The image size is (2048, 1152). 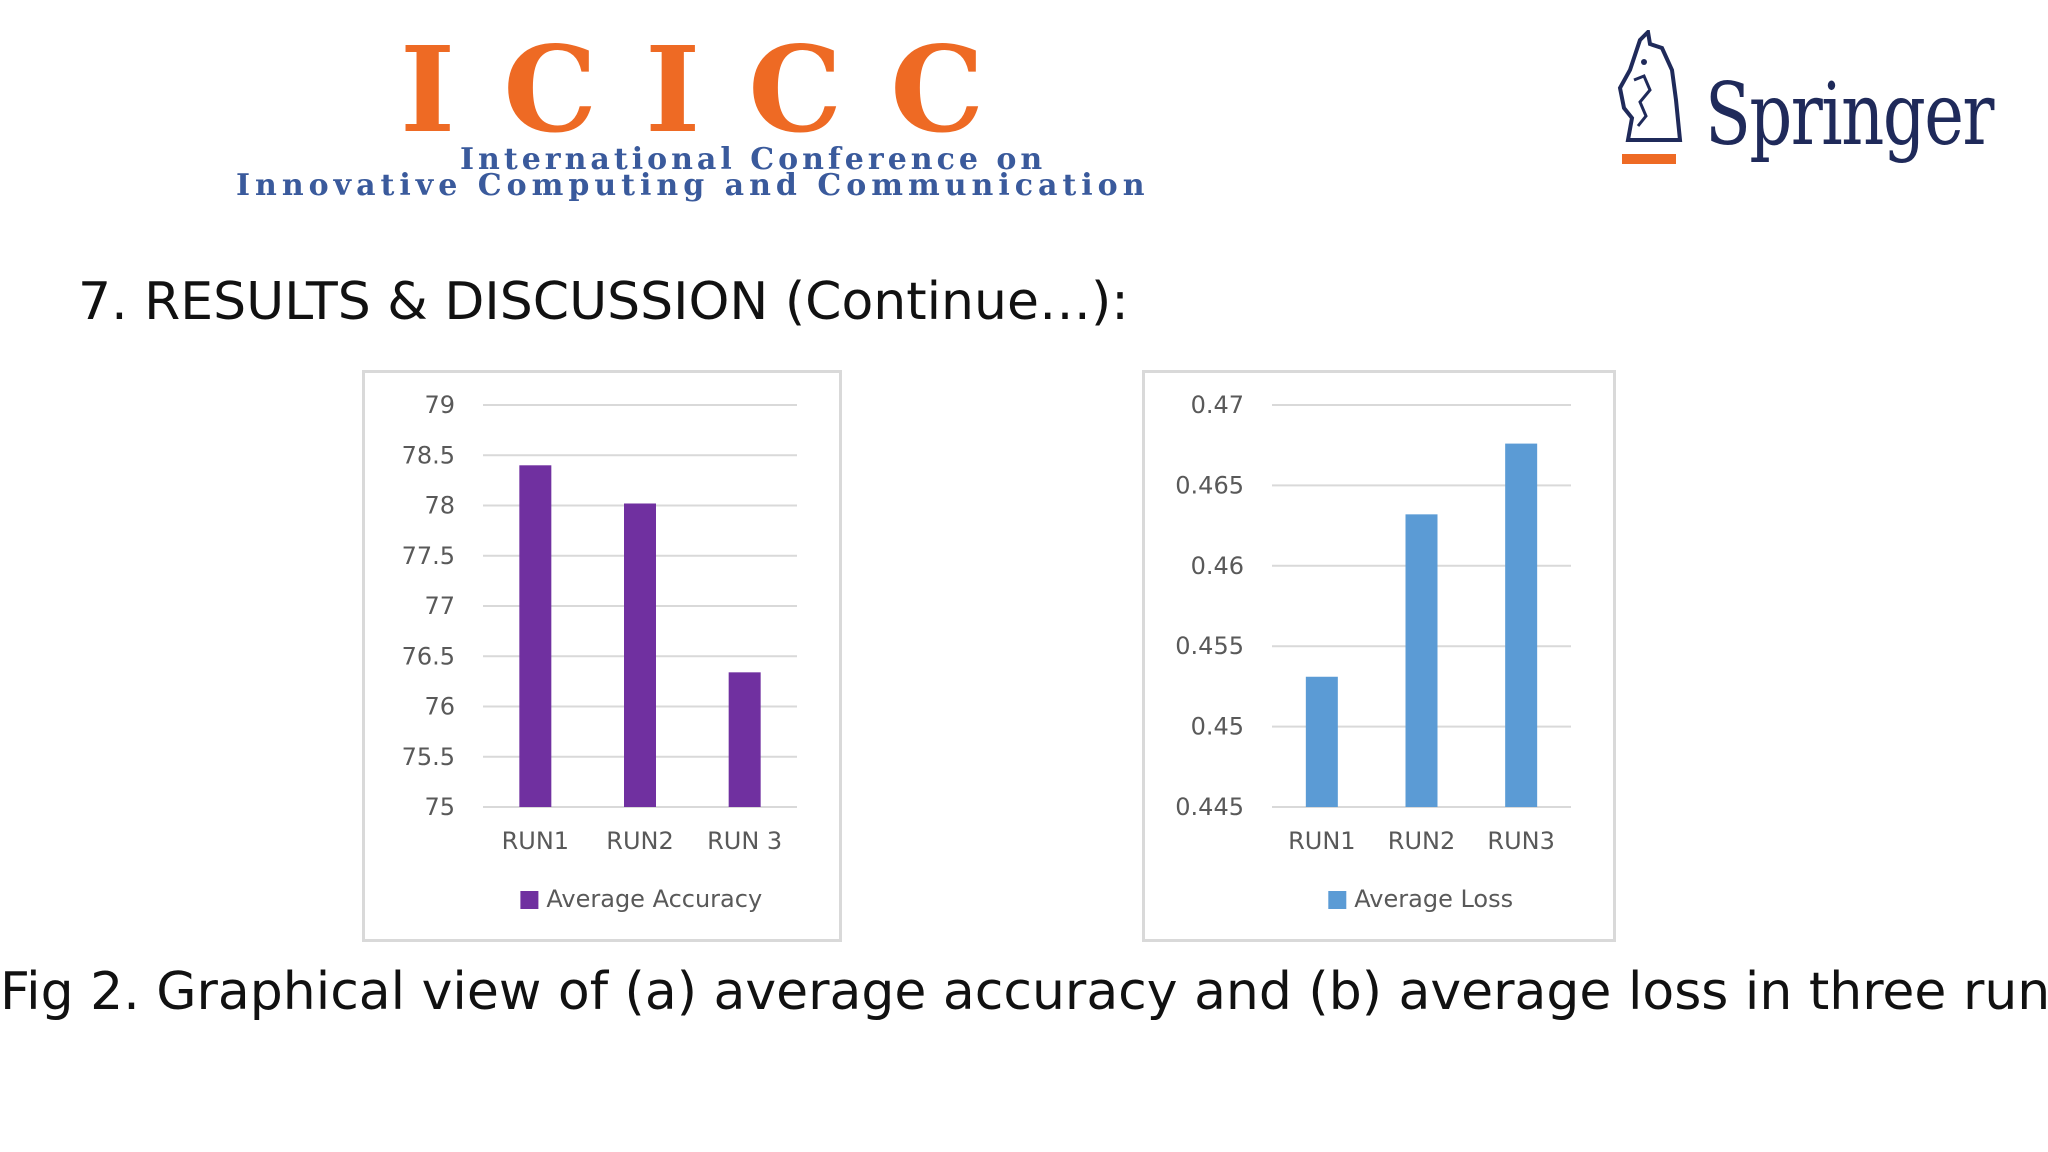 What do you see at coordinates (439, 506) in the screenshot?
I see `accuracy-y-tick-label: 78` at bounding box center [439, 506].